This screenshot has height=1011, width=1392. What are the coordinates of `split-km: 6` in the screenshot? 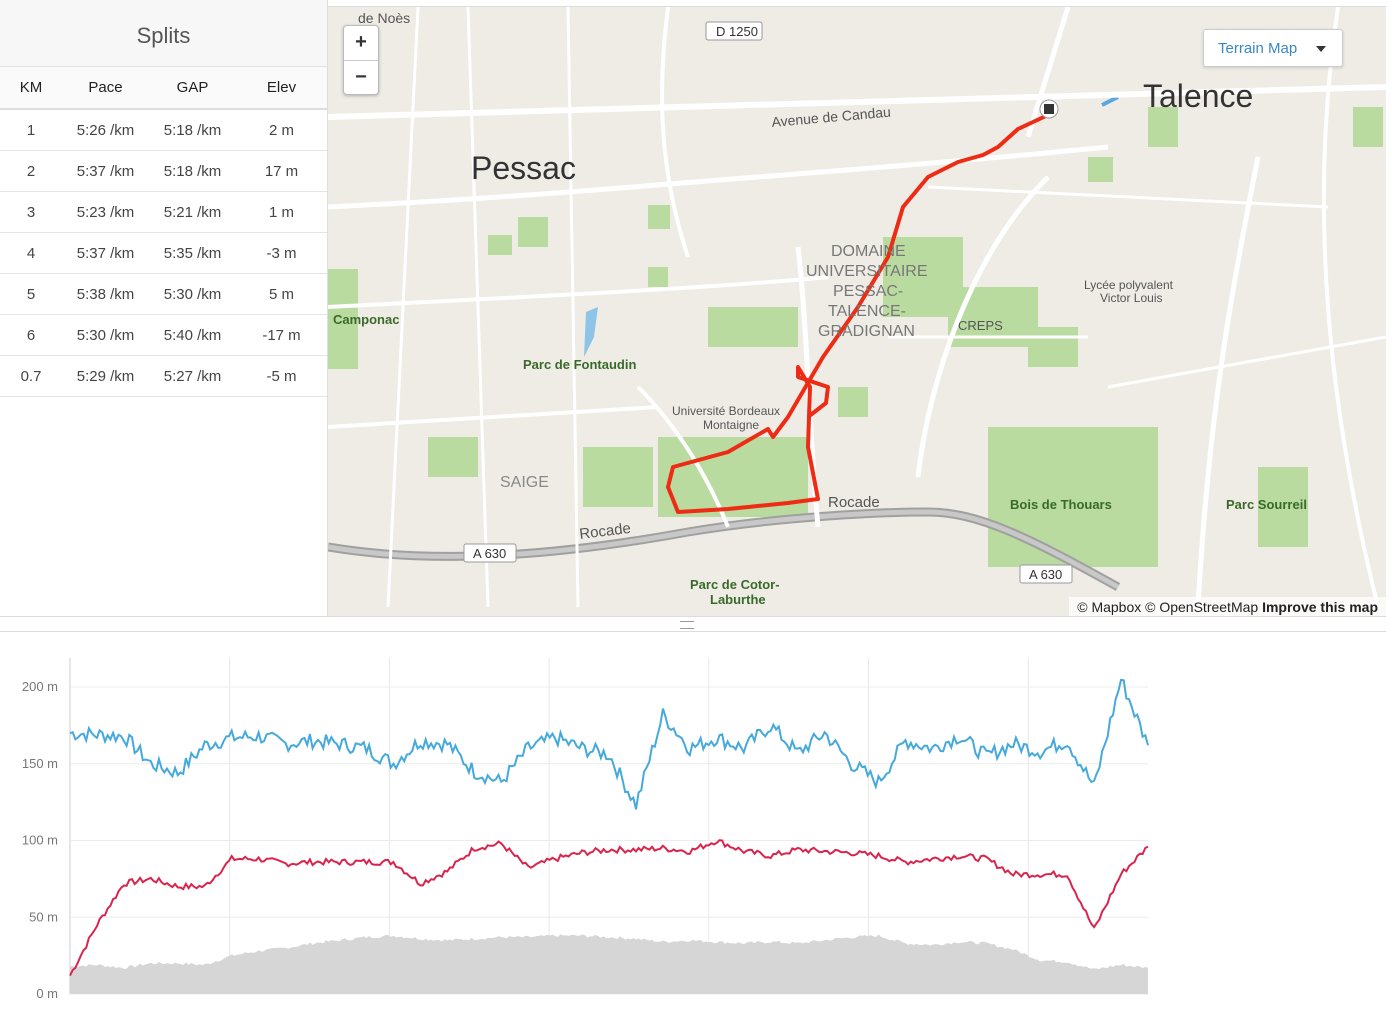 It's located at (31, 335).